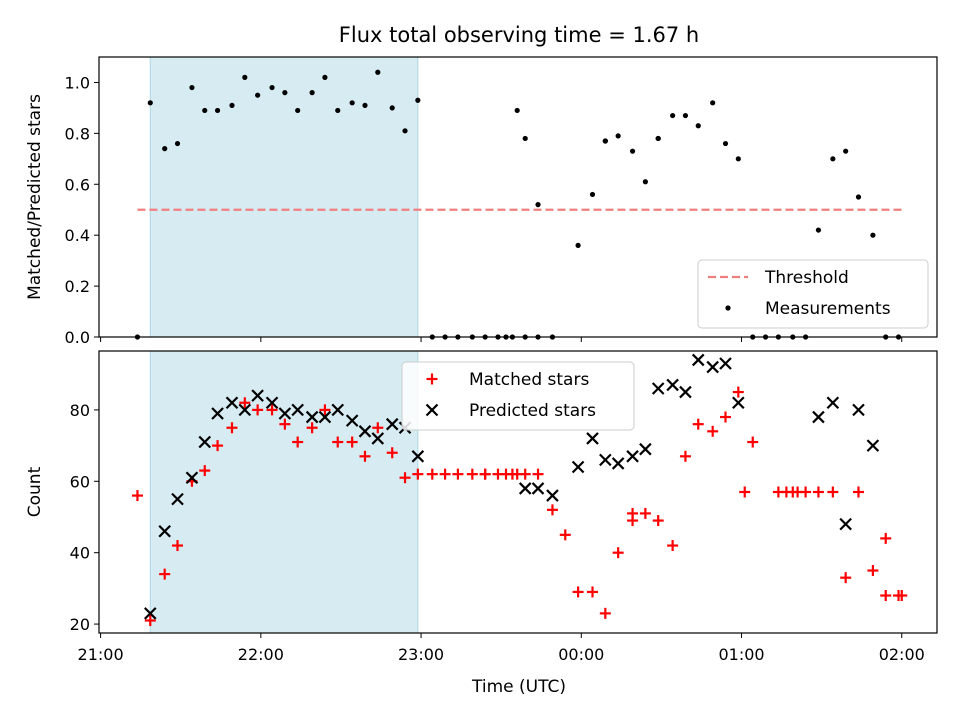 Image resolution: width=960 pixels, height=720 pixels. What do you see at coordinates (532, 411) in the screenshot?
I see `legend-label: Predicted stars` at bounding box center [532, 411].